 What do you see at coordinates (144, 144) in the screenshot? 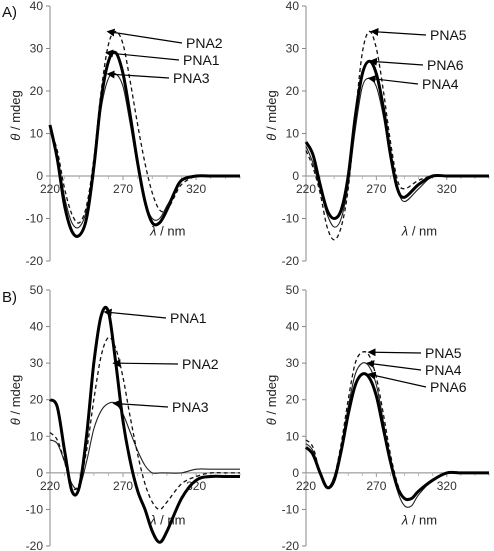
I see `series-line-pna1` at bounding box center [144, 144].